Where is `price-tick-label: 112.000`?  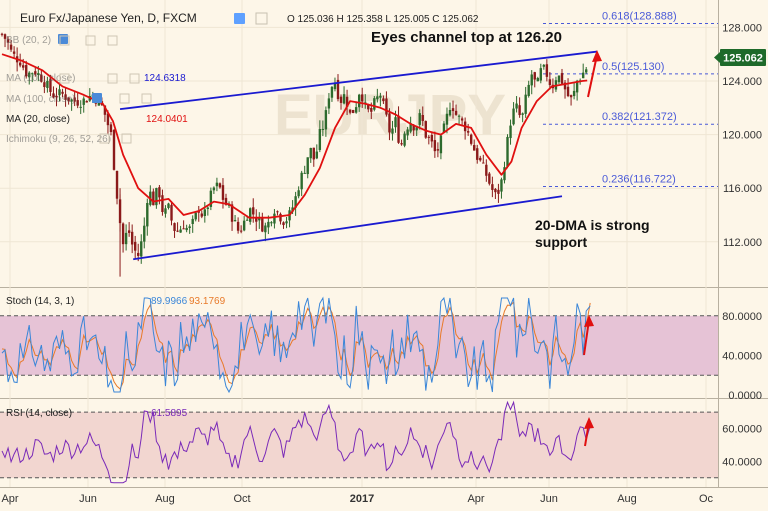
price-tick-label: 112.000 is located at coordinates (742, 243).